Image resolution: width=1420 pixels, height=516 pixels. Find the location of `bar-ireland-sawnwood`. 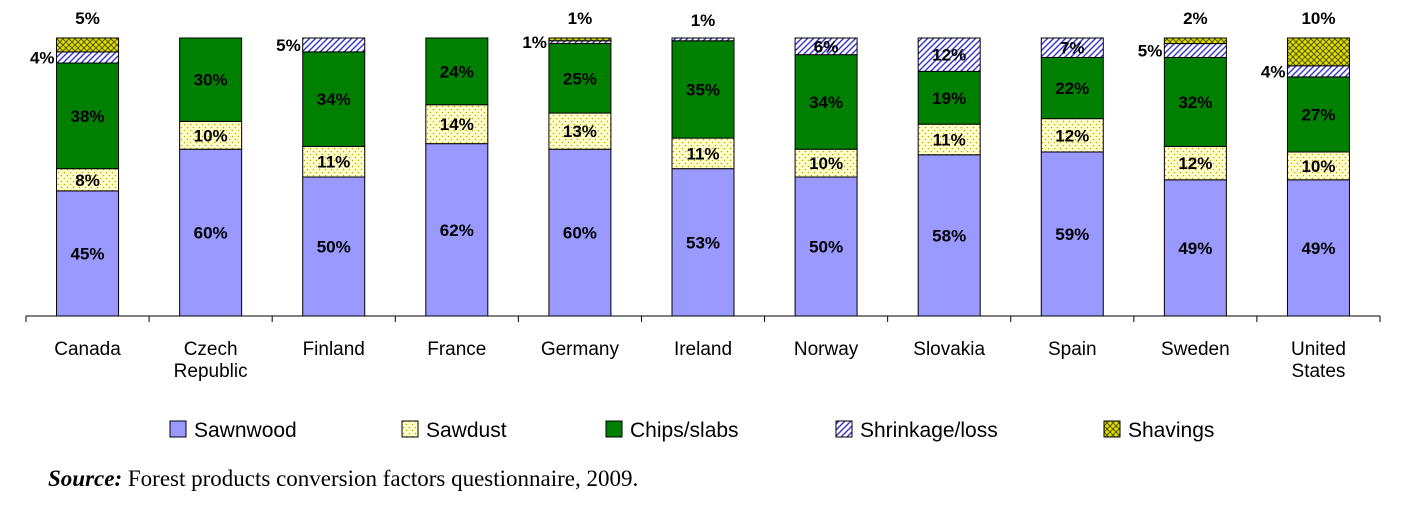

bar-ireland-sawnwood is located at coordinates (703, 242).